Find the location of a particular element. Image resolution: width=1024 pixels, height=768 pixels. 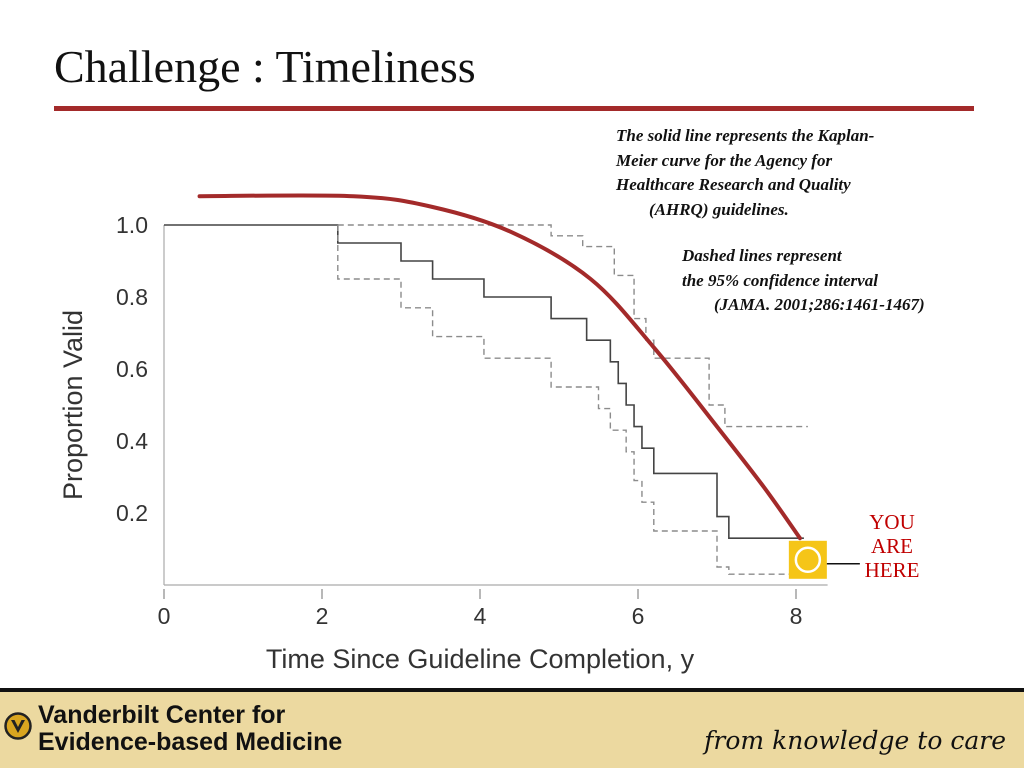

x-axis-label: Time Since Guideline Completion, y is located at coordinates (480, 659).